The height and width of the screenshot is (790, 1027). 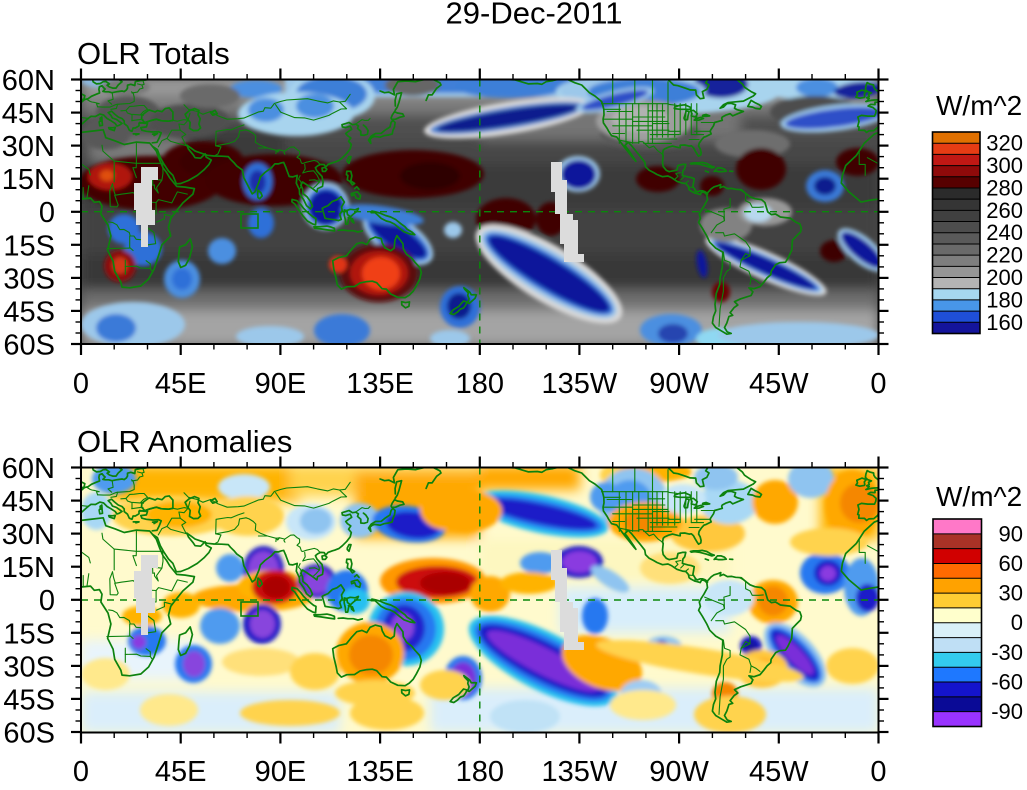 What do you see at coordinates (1004, 165) in the screenshot?
I see `svg-text: 300` at bounding box center [1004, 165].